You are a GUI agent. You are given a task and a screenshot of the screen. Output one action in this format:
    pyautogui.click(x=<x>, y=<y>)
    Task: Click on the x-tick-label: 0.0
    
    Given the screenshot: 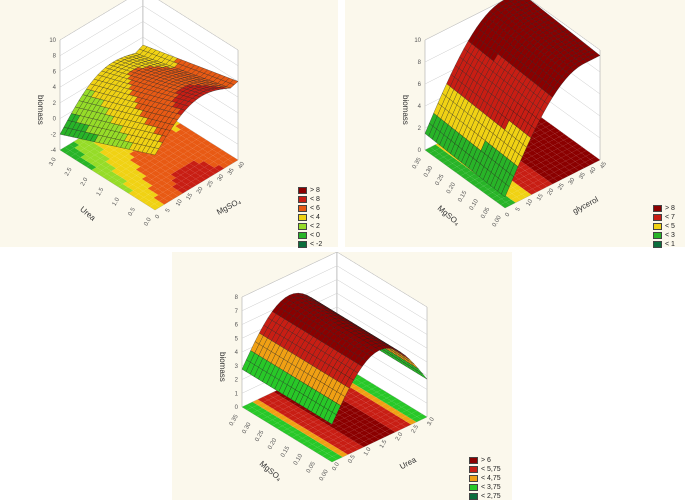 What is the action you would take?
    pyautogui.click(x=337, y=466)
    